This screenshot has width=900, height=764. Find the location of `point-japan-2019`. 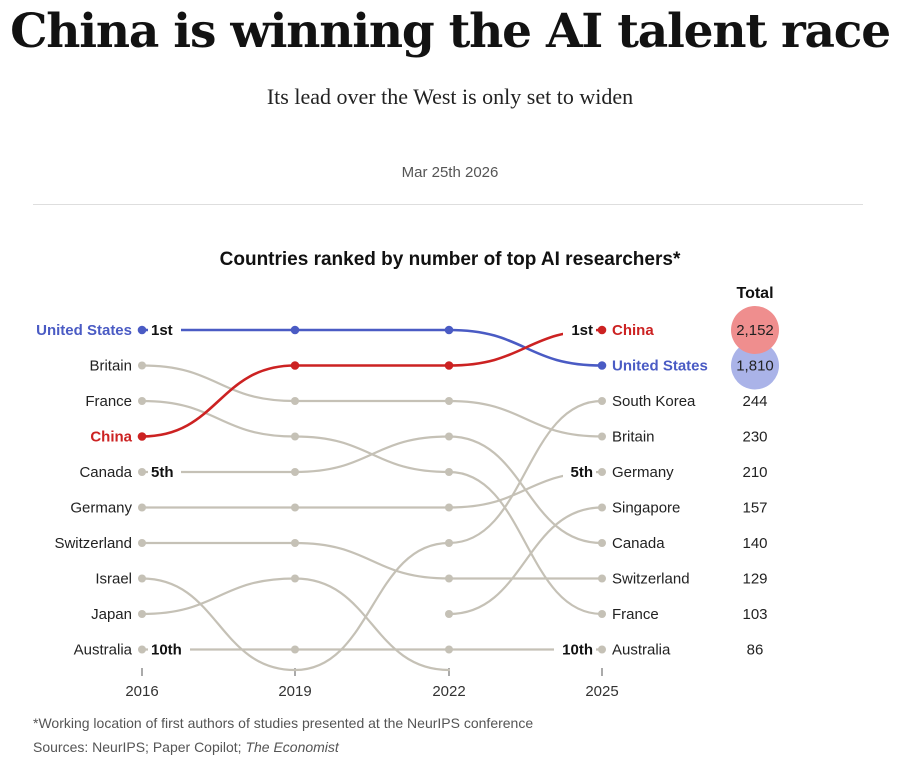

point-japan-2019 is located at coordinates (295, 578).